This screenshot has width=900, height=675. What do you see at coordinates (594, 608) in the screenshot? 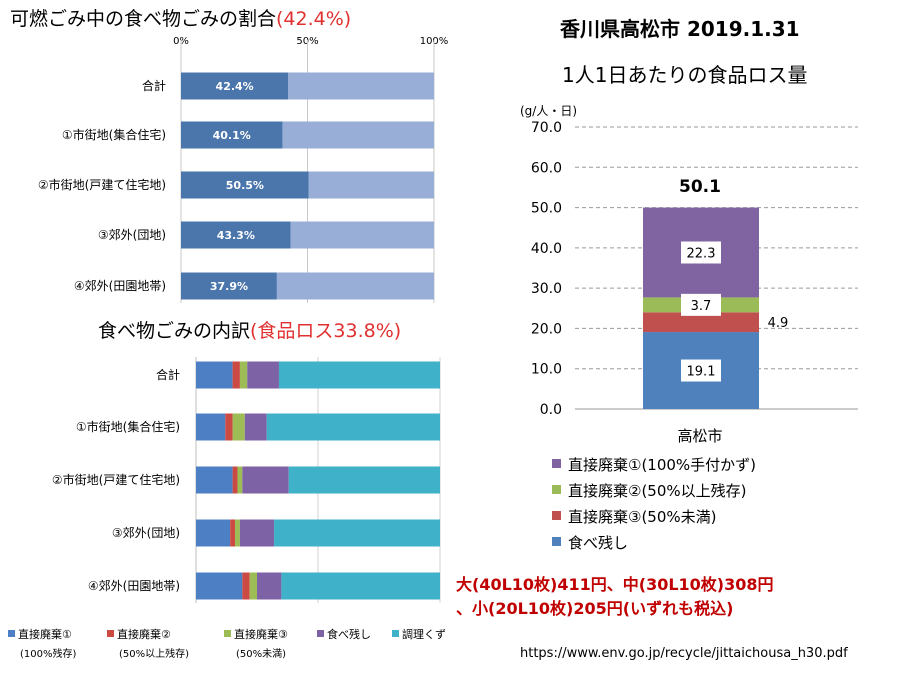
I see `price-note-line2: 、小(20L10枚)205円(いずれも税込)` at bounding box center [594, 608].